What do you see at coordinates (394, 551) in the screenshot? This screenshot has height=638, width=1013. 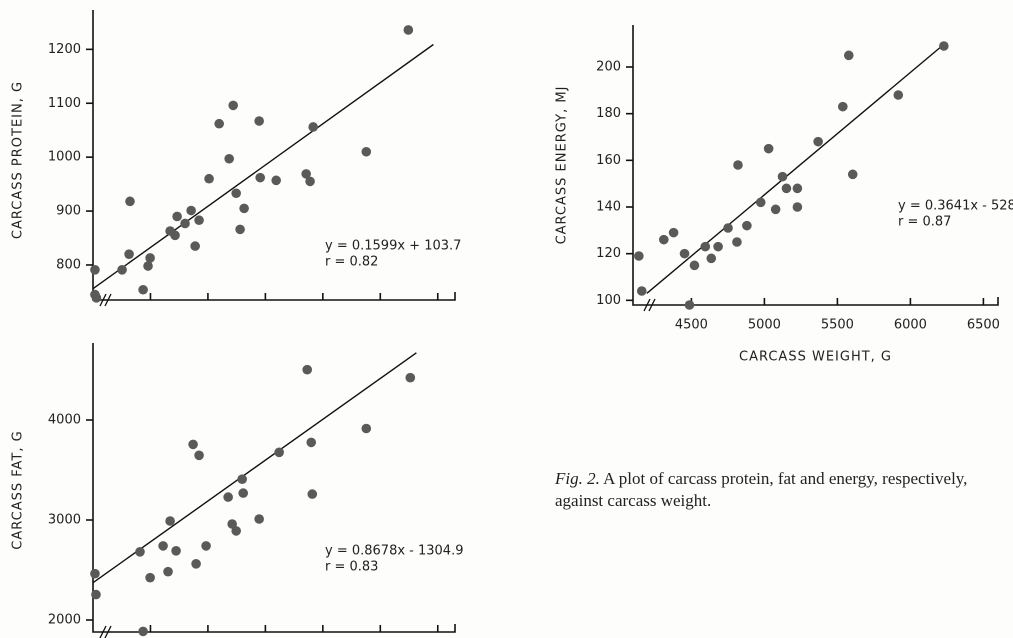 I see `annotation: y = 0.8678x - 1304.9` at bounding box center [394, 551].